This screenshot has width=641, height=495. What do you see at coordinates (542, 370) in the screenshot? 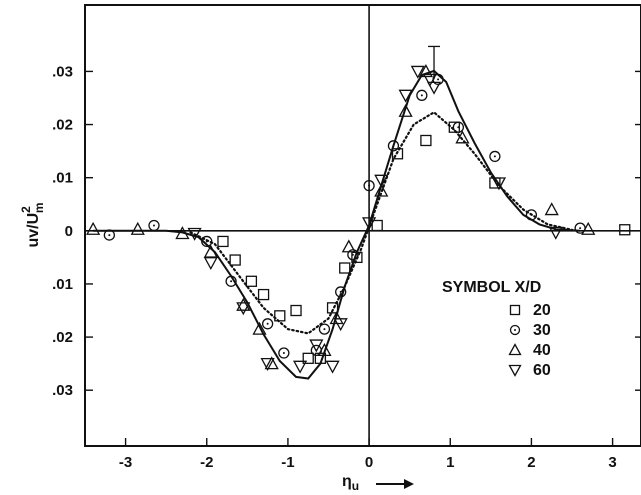
I see `legend-label: 60` at bounding box center [542, 370].